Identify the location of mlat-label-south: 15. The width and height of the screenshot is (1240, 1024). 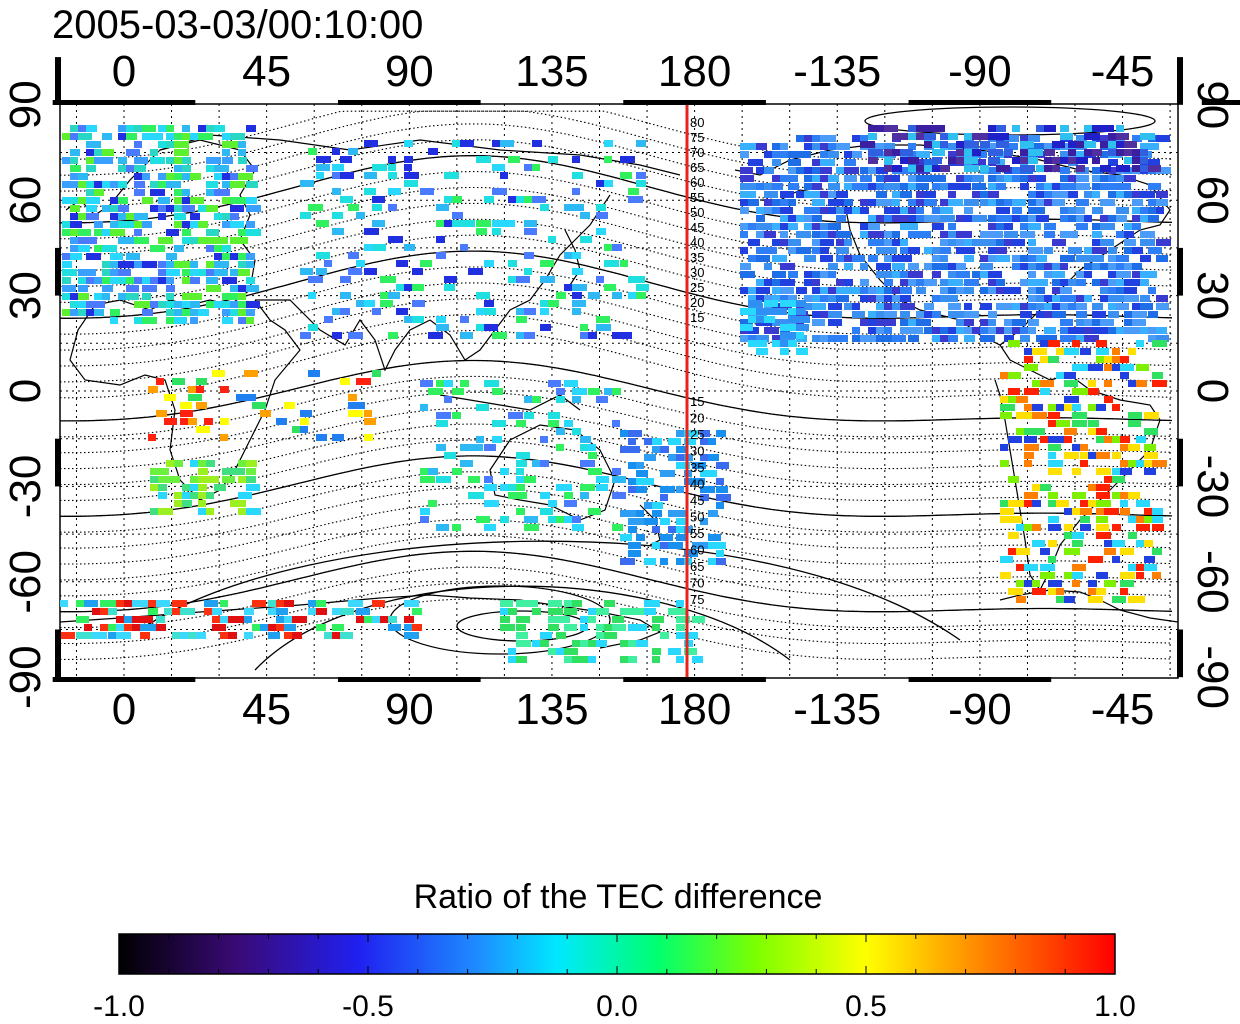
(697, 401).